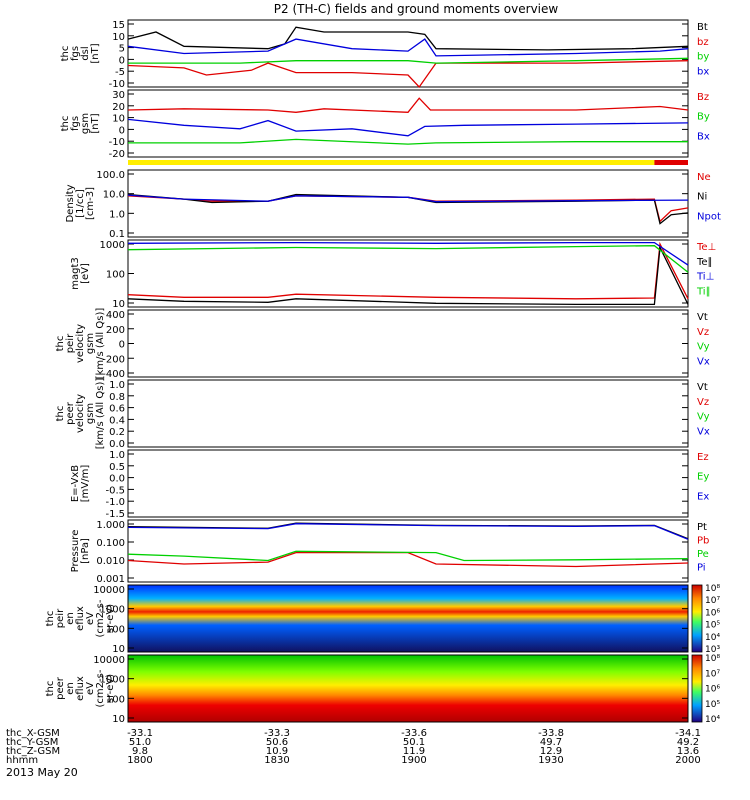  Describe the element at coordinates (551, 751) in the screenshot. I see `x-row-value: 12.9` at that location.